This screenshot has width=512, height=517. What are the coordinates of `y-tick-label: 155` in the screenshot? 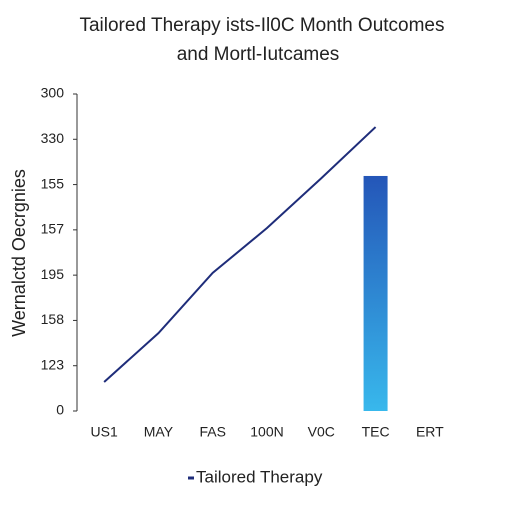 It's located at (53, 183).